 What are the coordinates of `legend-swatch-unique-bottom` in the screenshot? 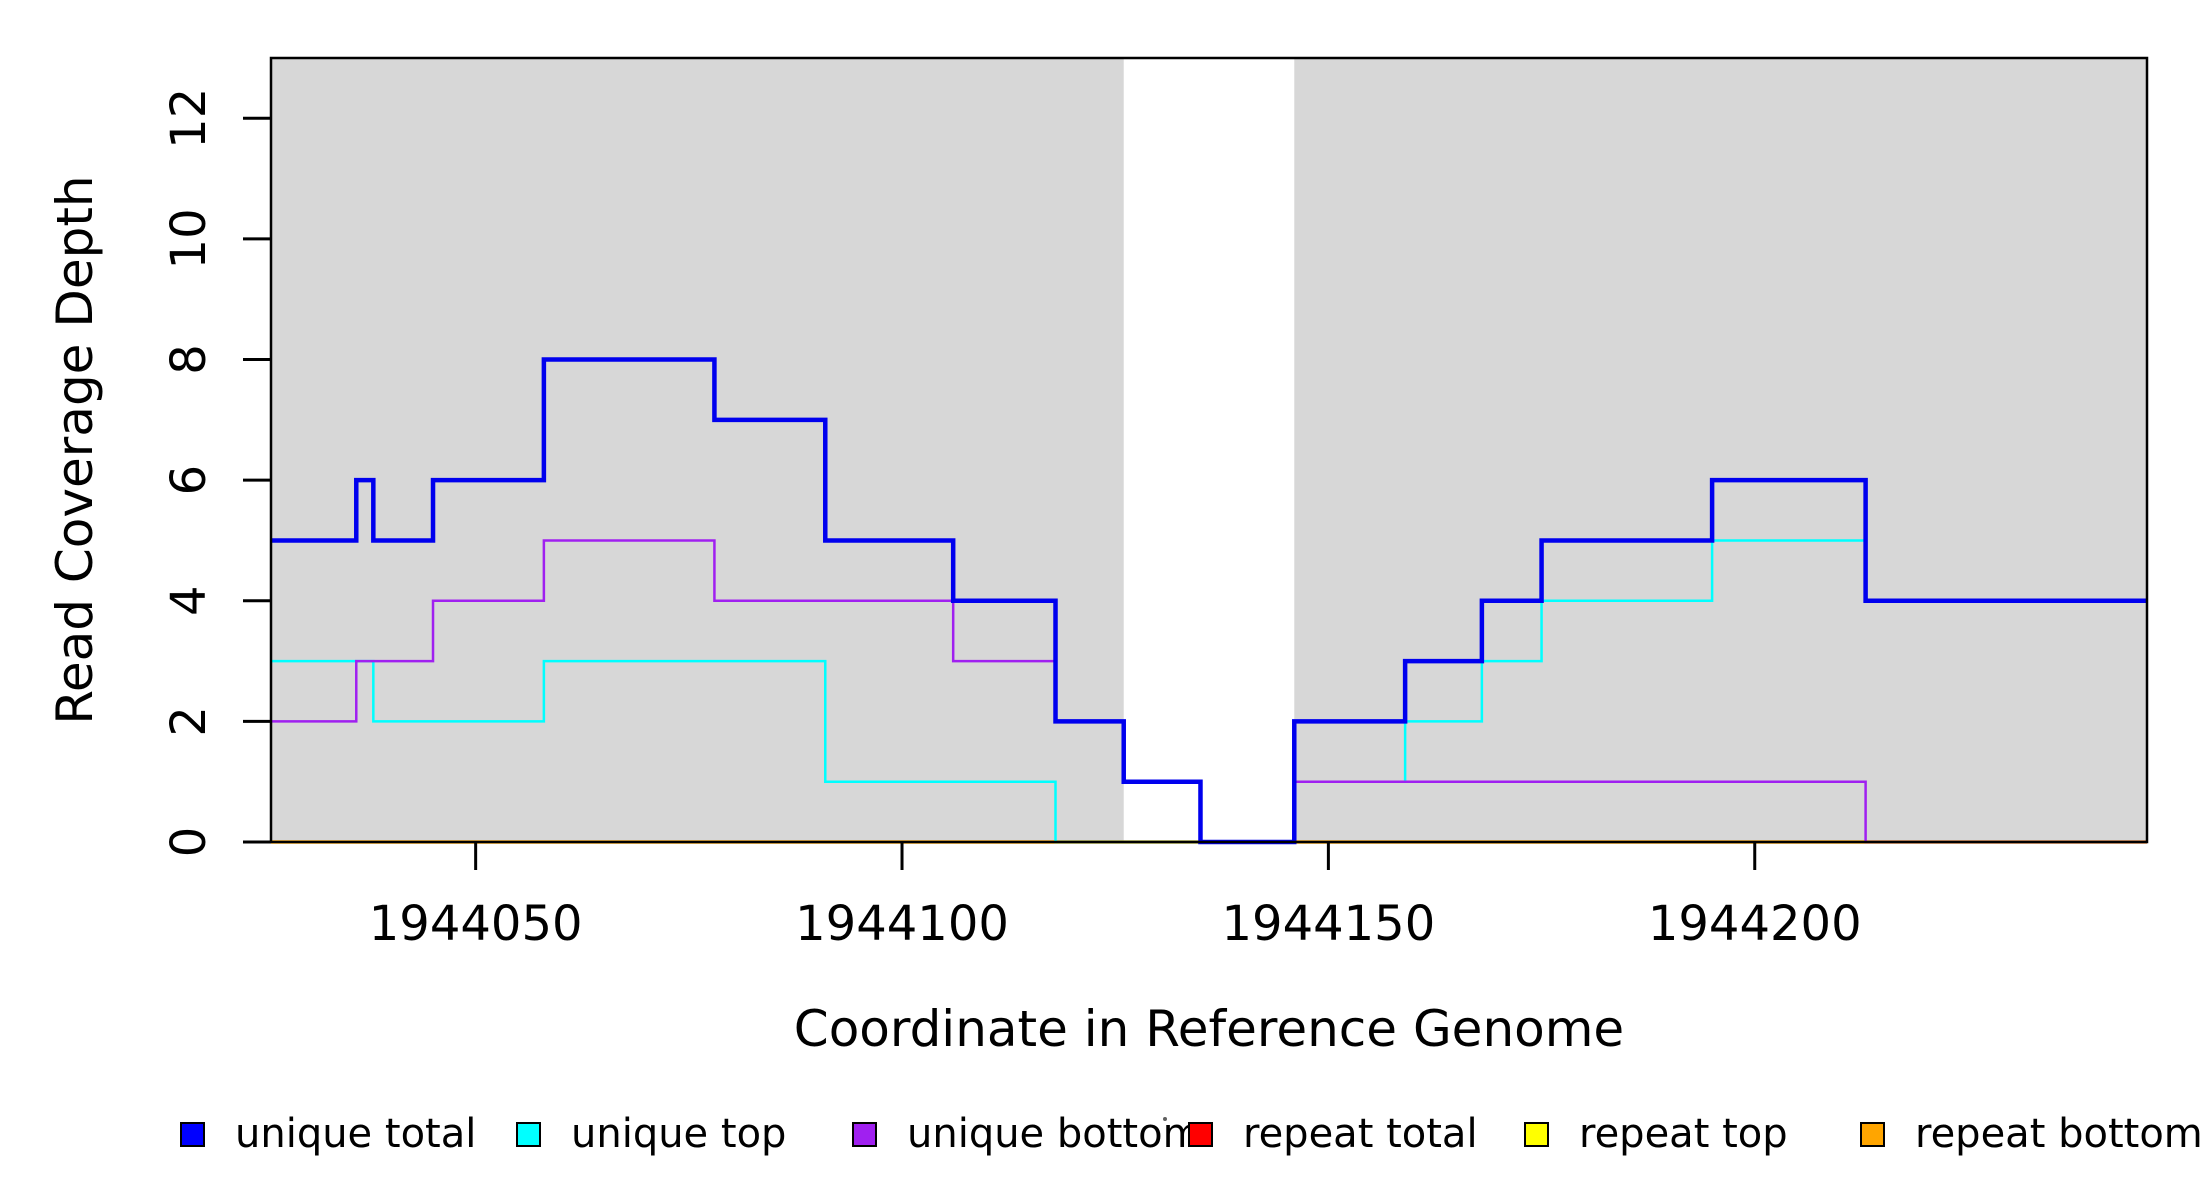 It's located at (864, 1134).